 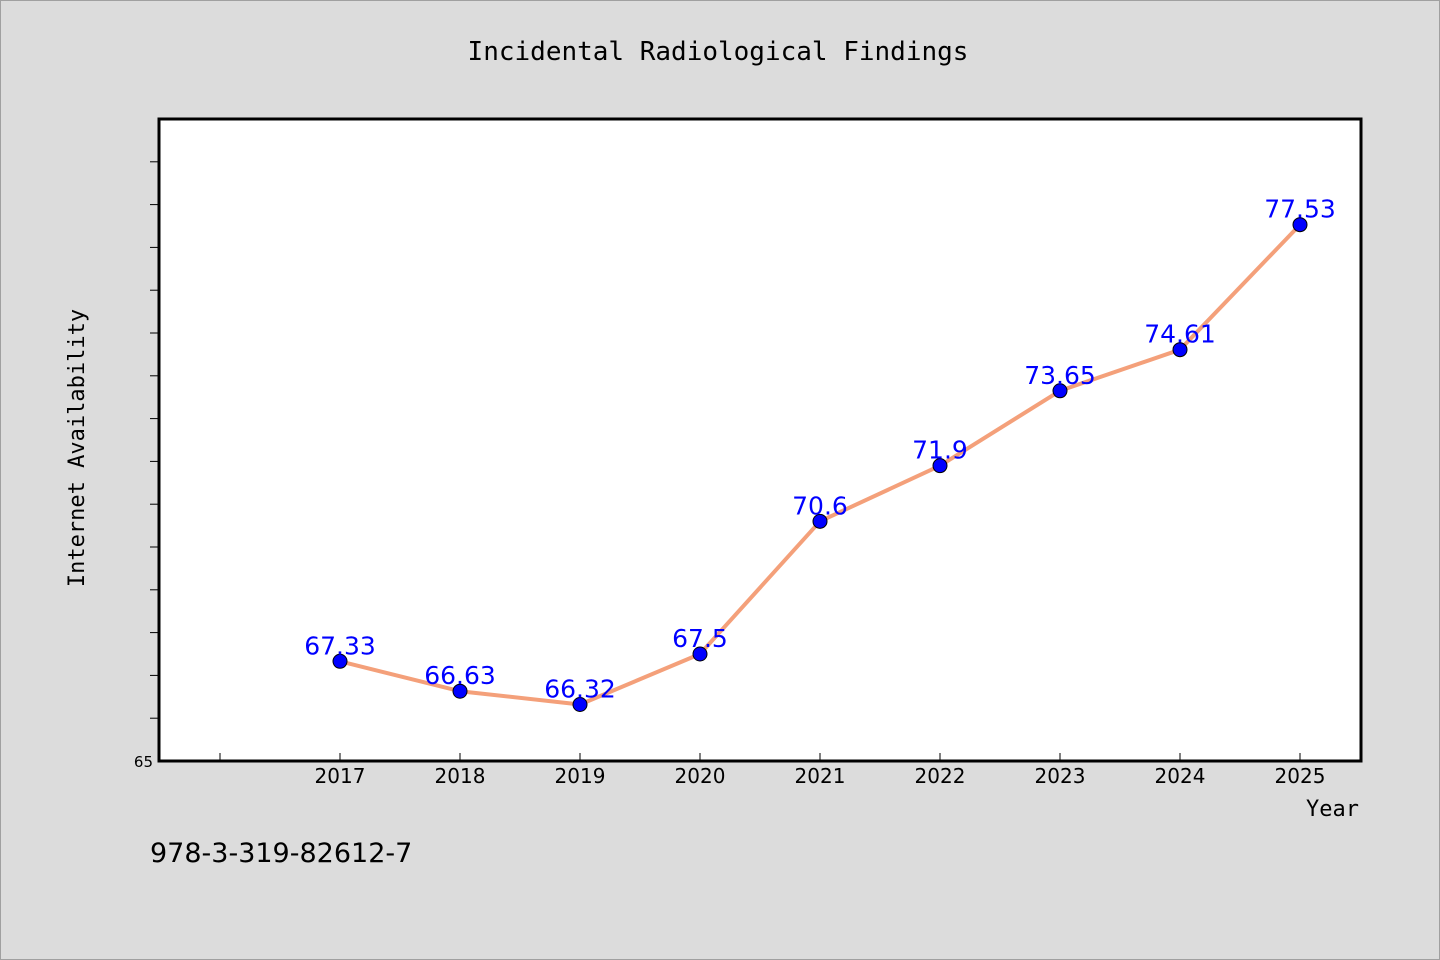 What do you see at coordinates (580, 689) in the screenshot?
I see `data-label: 66.32` at bounding box center [580, 689].